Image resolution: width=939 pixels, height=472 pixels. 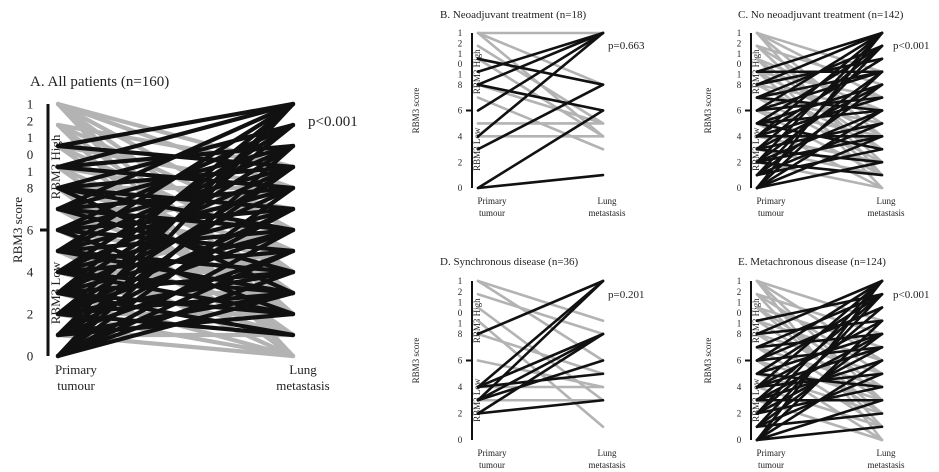 I want to click on chart-title: A. All patients (n=160), so click(x=99, y=82).